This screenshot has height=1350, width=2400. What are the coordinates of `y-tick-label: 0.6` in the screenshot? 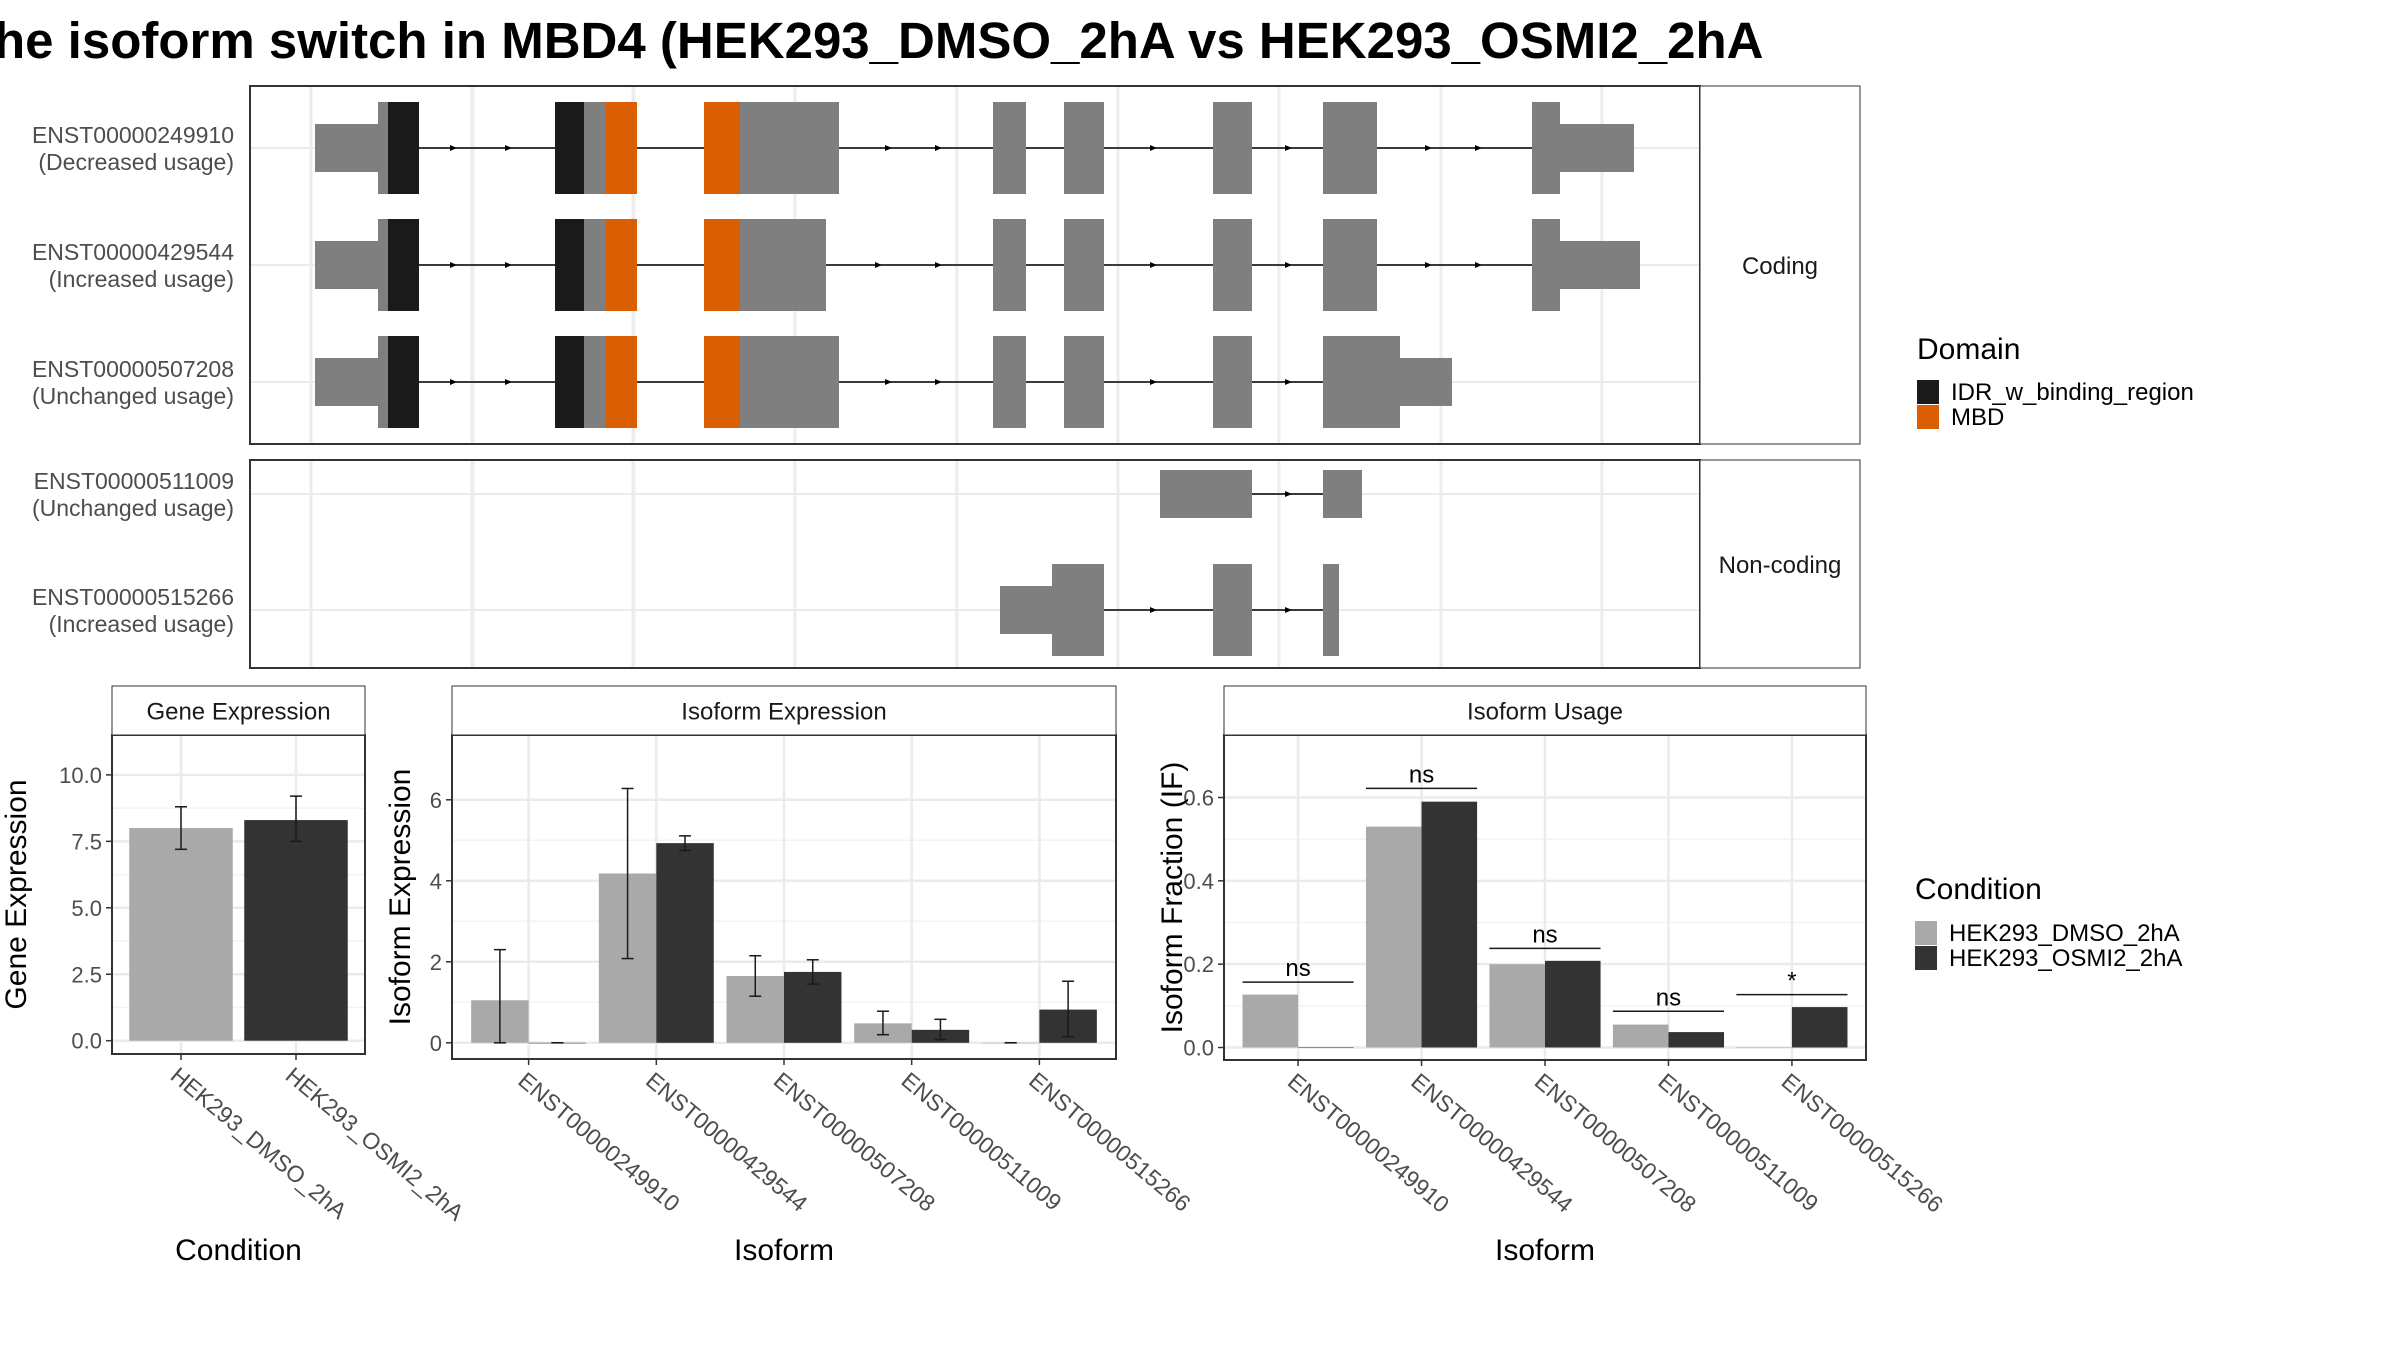 It's located at (1198, 798).